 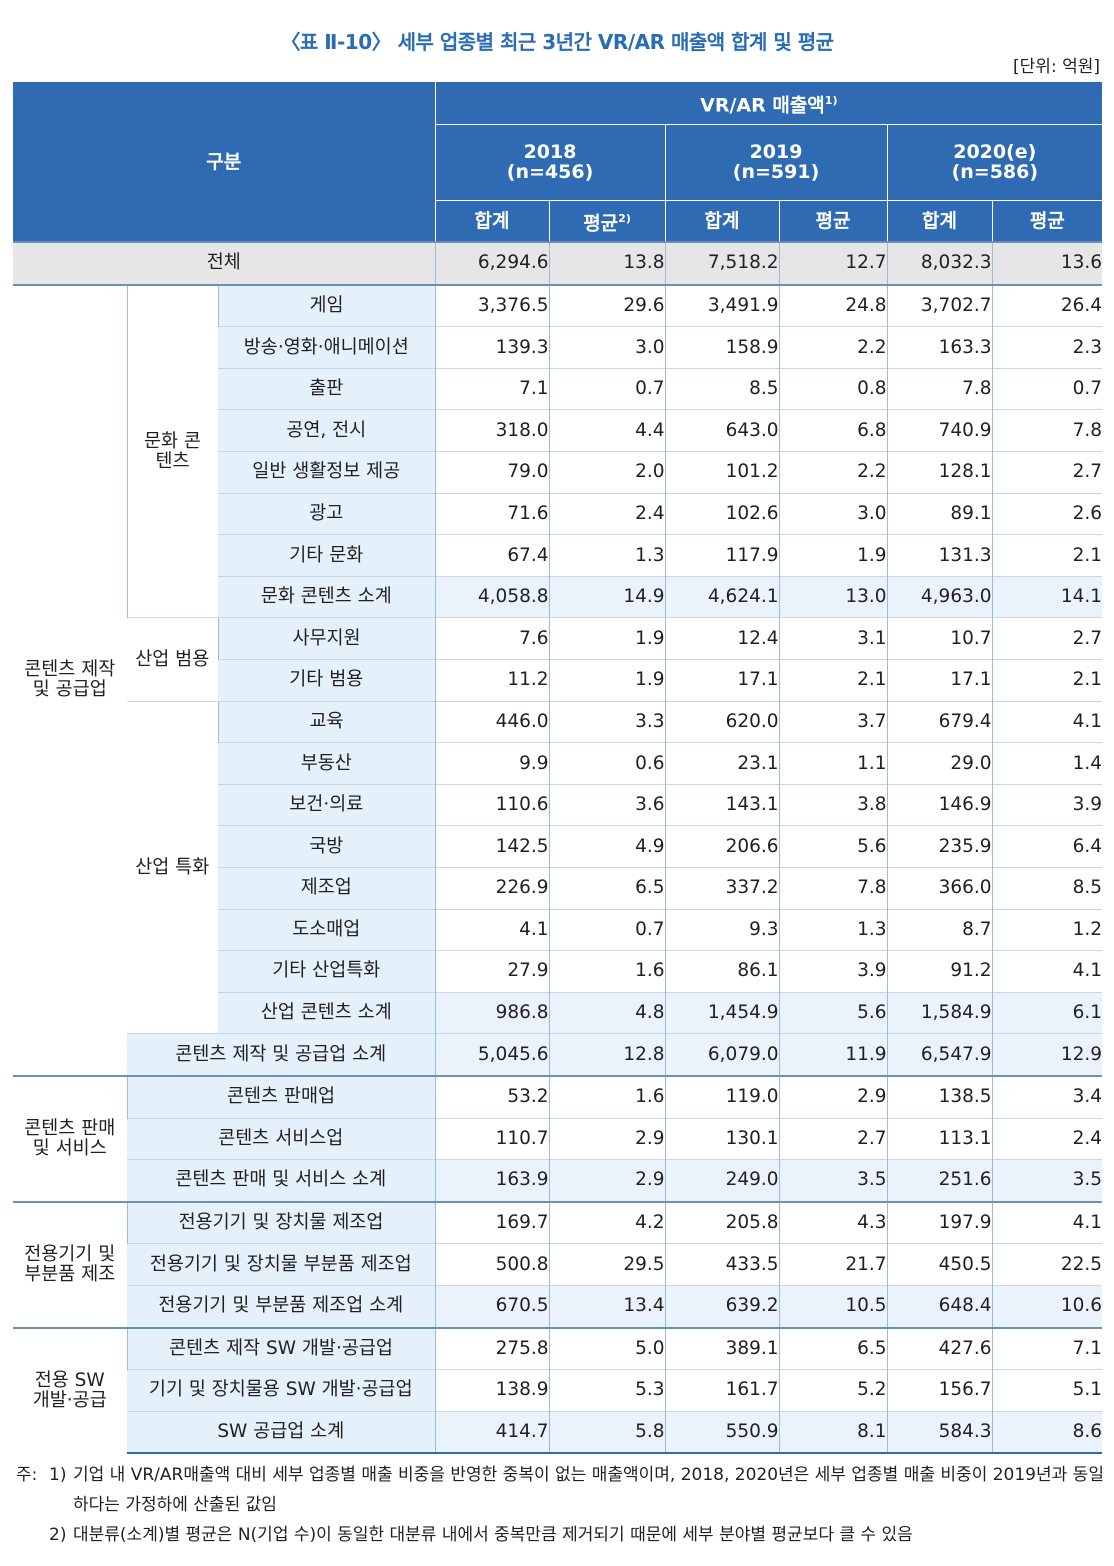 What do you see at coordinates (172, 659) in the screenshot?
I see `group-label-industry-general: 산업 범용` at bounding box center [172, 659].